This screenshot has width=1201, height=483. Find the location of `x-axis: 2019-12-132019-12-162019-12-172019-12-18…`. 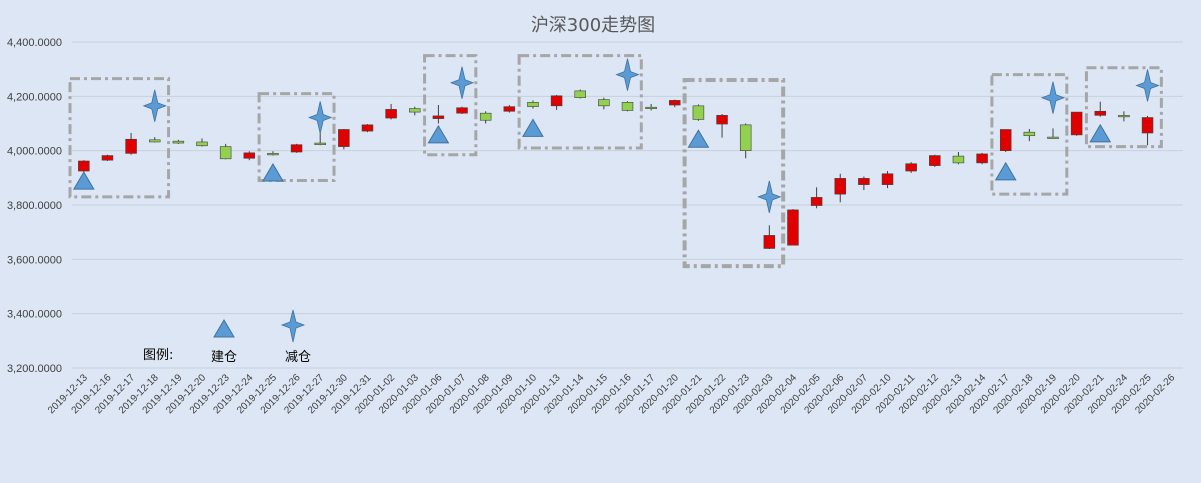

x-axis: 2019-12-132019-12-162019-12-172019-12-18… is located at coordinates (612, 394).